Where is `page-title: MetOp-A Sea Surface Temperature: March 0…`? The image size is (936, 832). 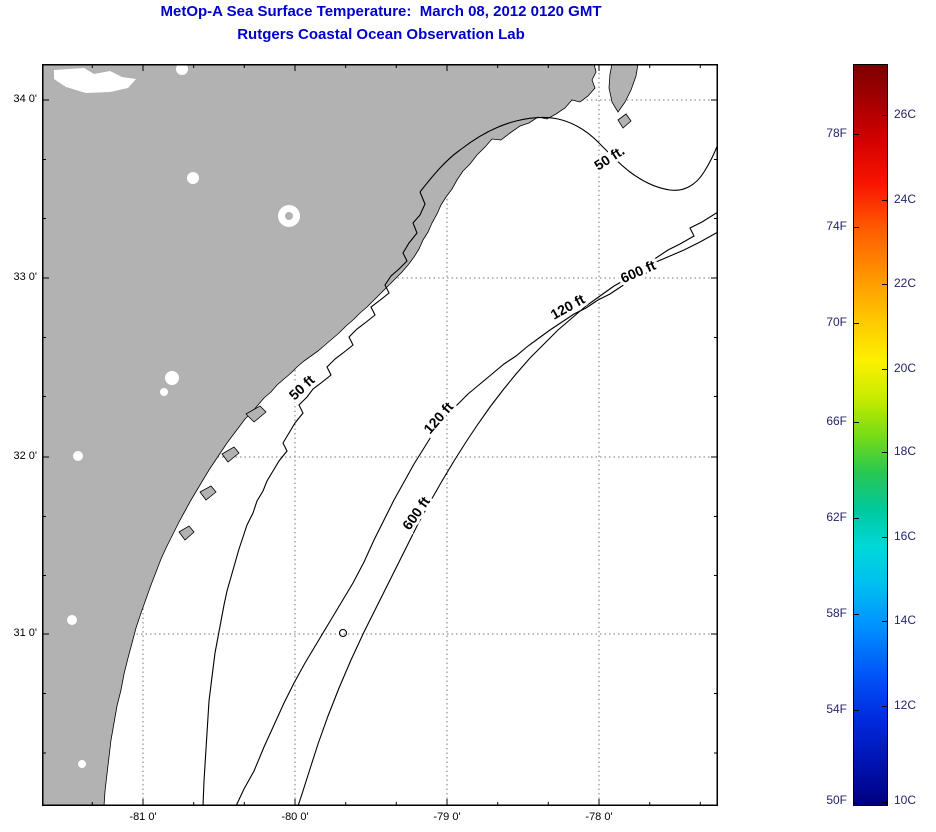 page-title: MetOp-A Sea Surface Temperature: March 0… is located at coordinates (381, 11).